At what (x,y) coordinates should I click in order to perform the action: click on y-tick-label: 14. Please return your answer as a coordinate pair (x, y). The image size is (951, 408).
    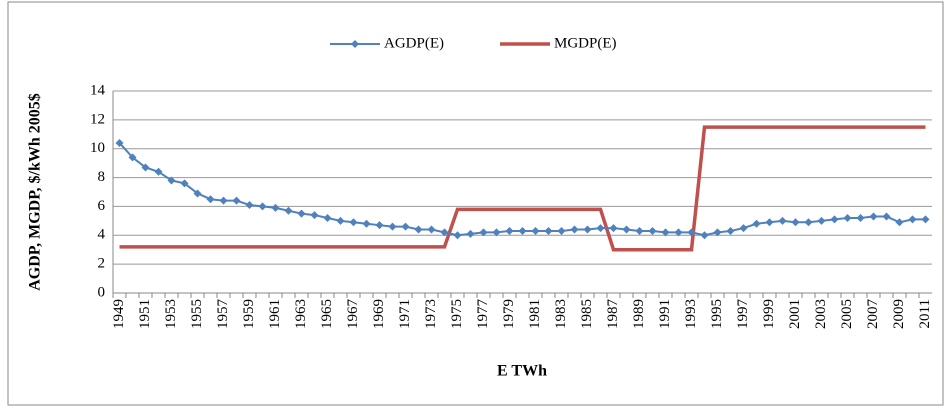
    Looking at the image, I should click on (98, 90).